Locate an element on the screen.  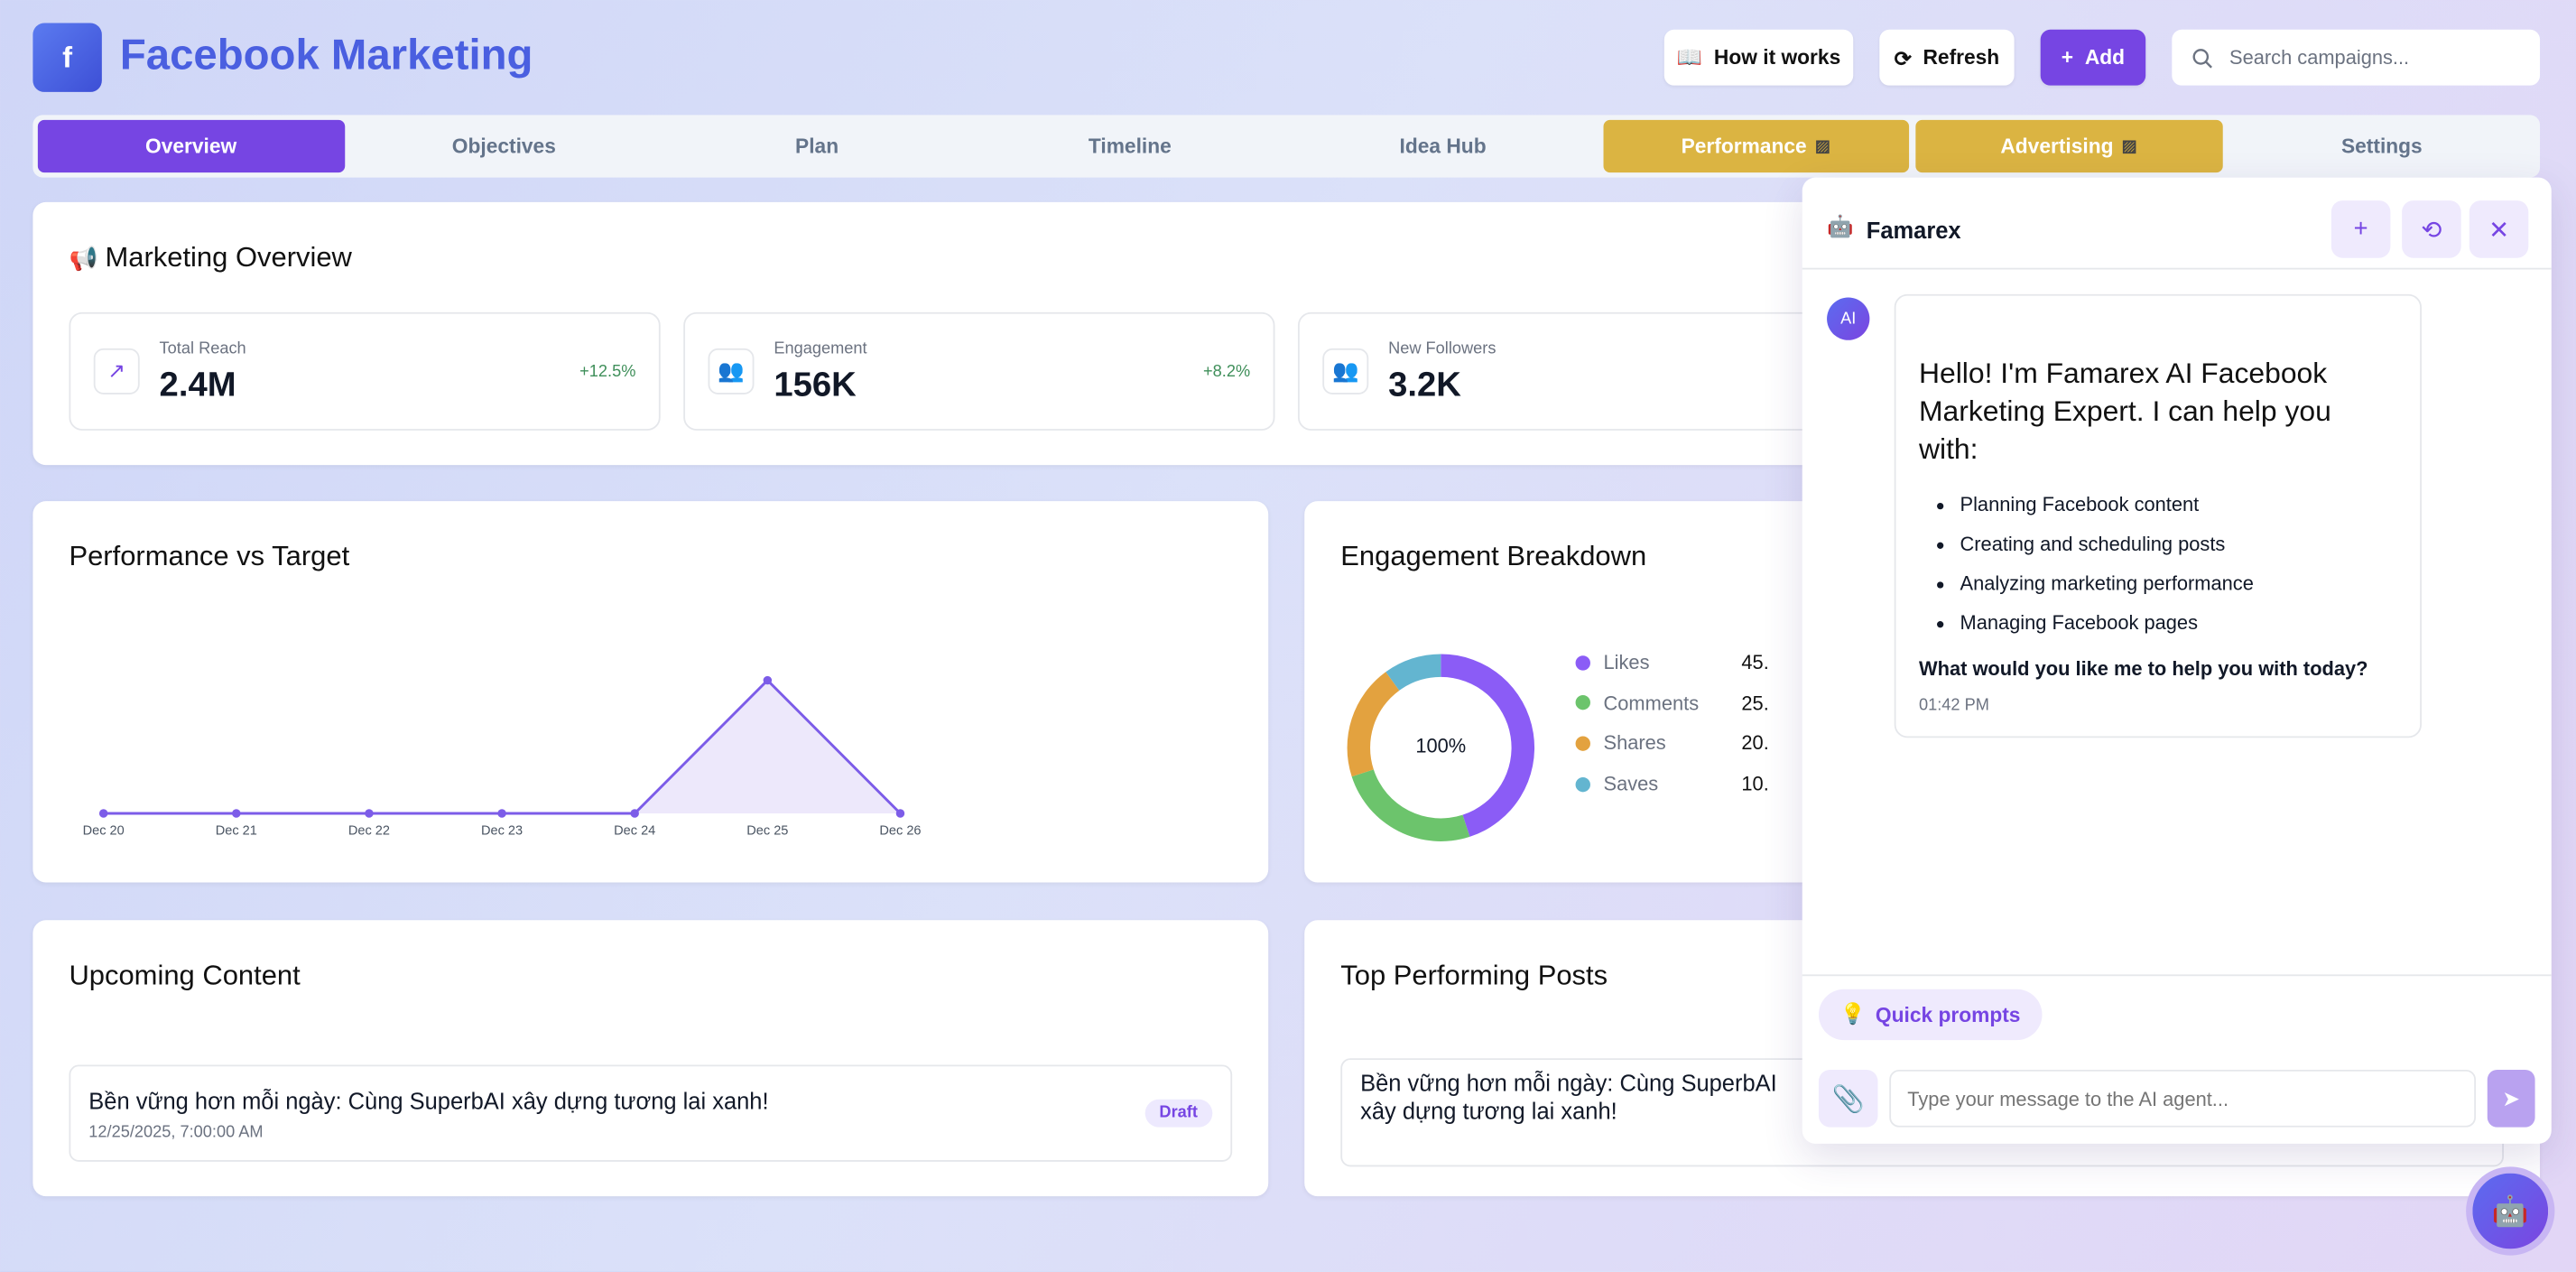
x-tick-label: Dec 21 is located at coordinates (236, 831).